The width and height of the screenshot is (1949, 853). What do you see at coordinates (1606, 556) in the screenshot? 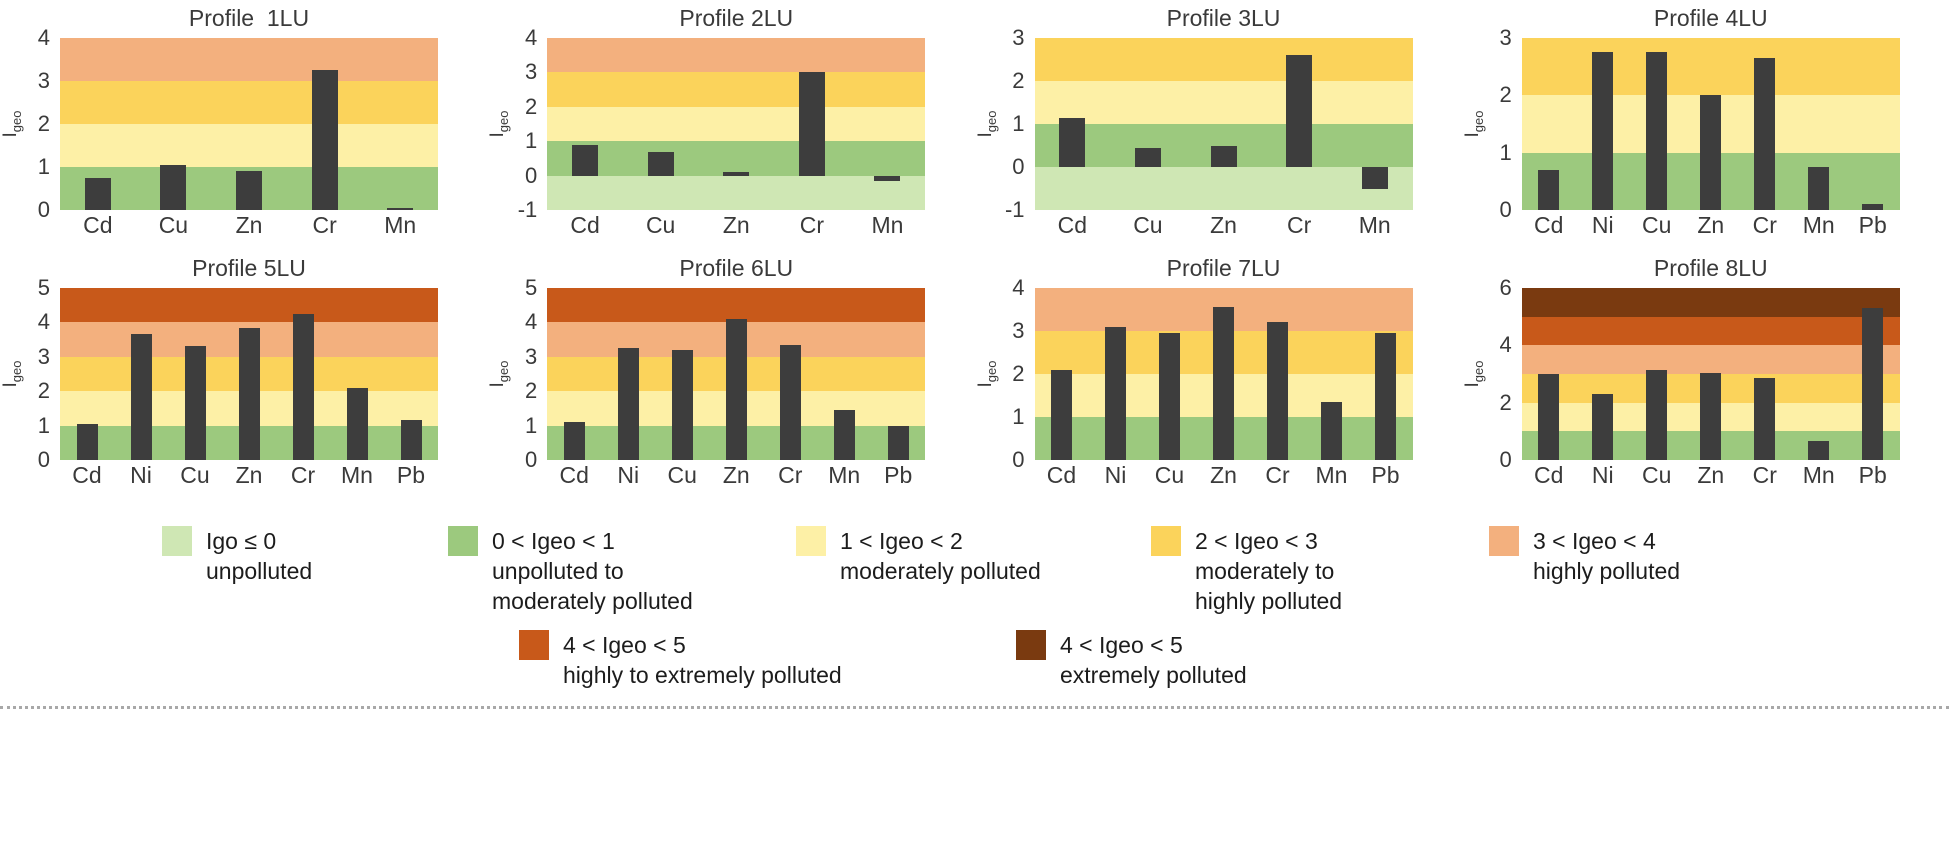
I see `legend-label: 3 < Igeo < 4 highly polluted` at bounding box center [1606, 556].